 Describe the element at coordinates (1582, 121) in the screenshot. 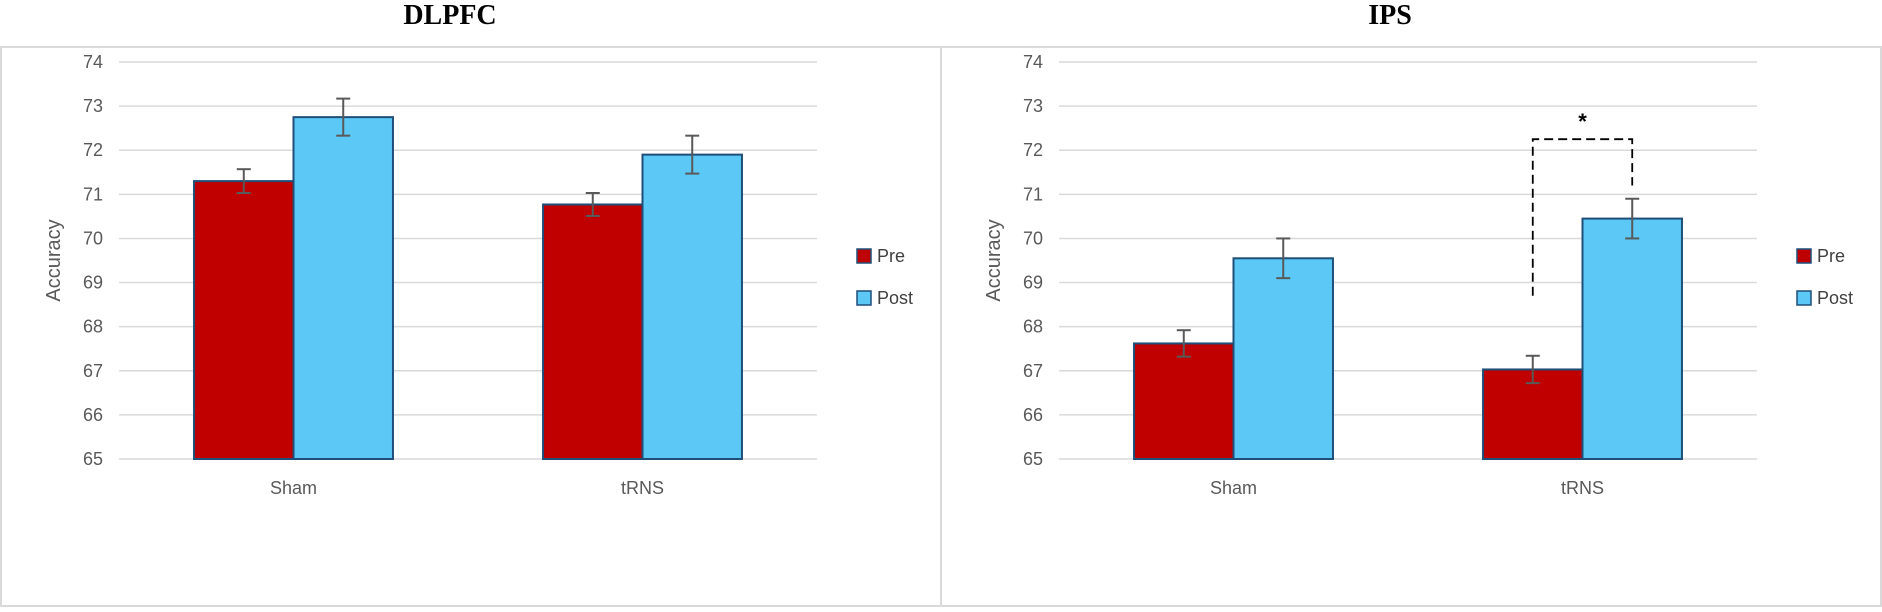

I see `significance-marker: *` at that location.